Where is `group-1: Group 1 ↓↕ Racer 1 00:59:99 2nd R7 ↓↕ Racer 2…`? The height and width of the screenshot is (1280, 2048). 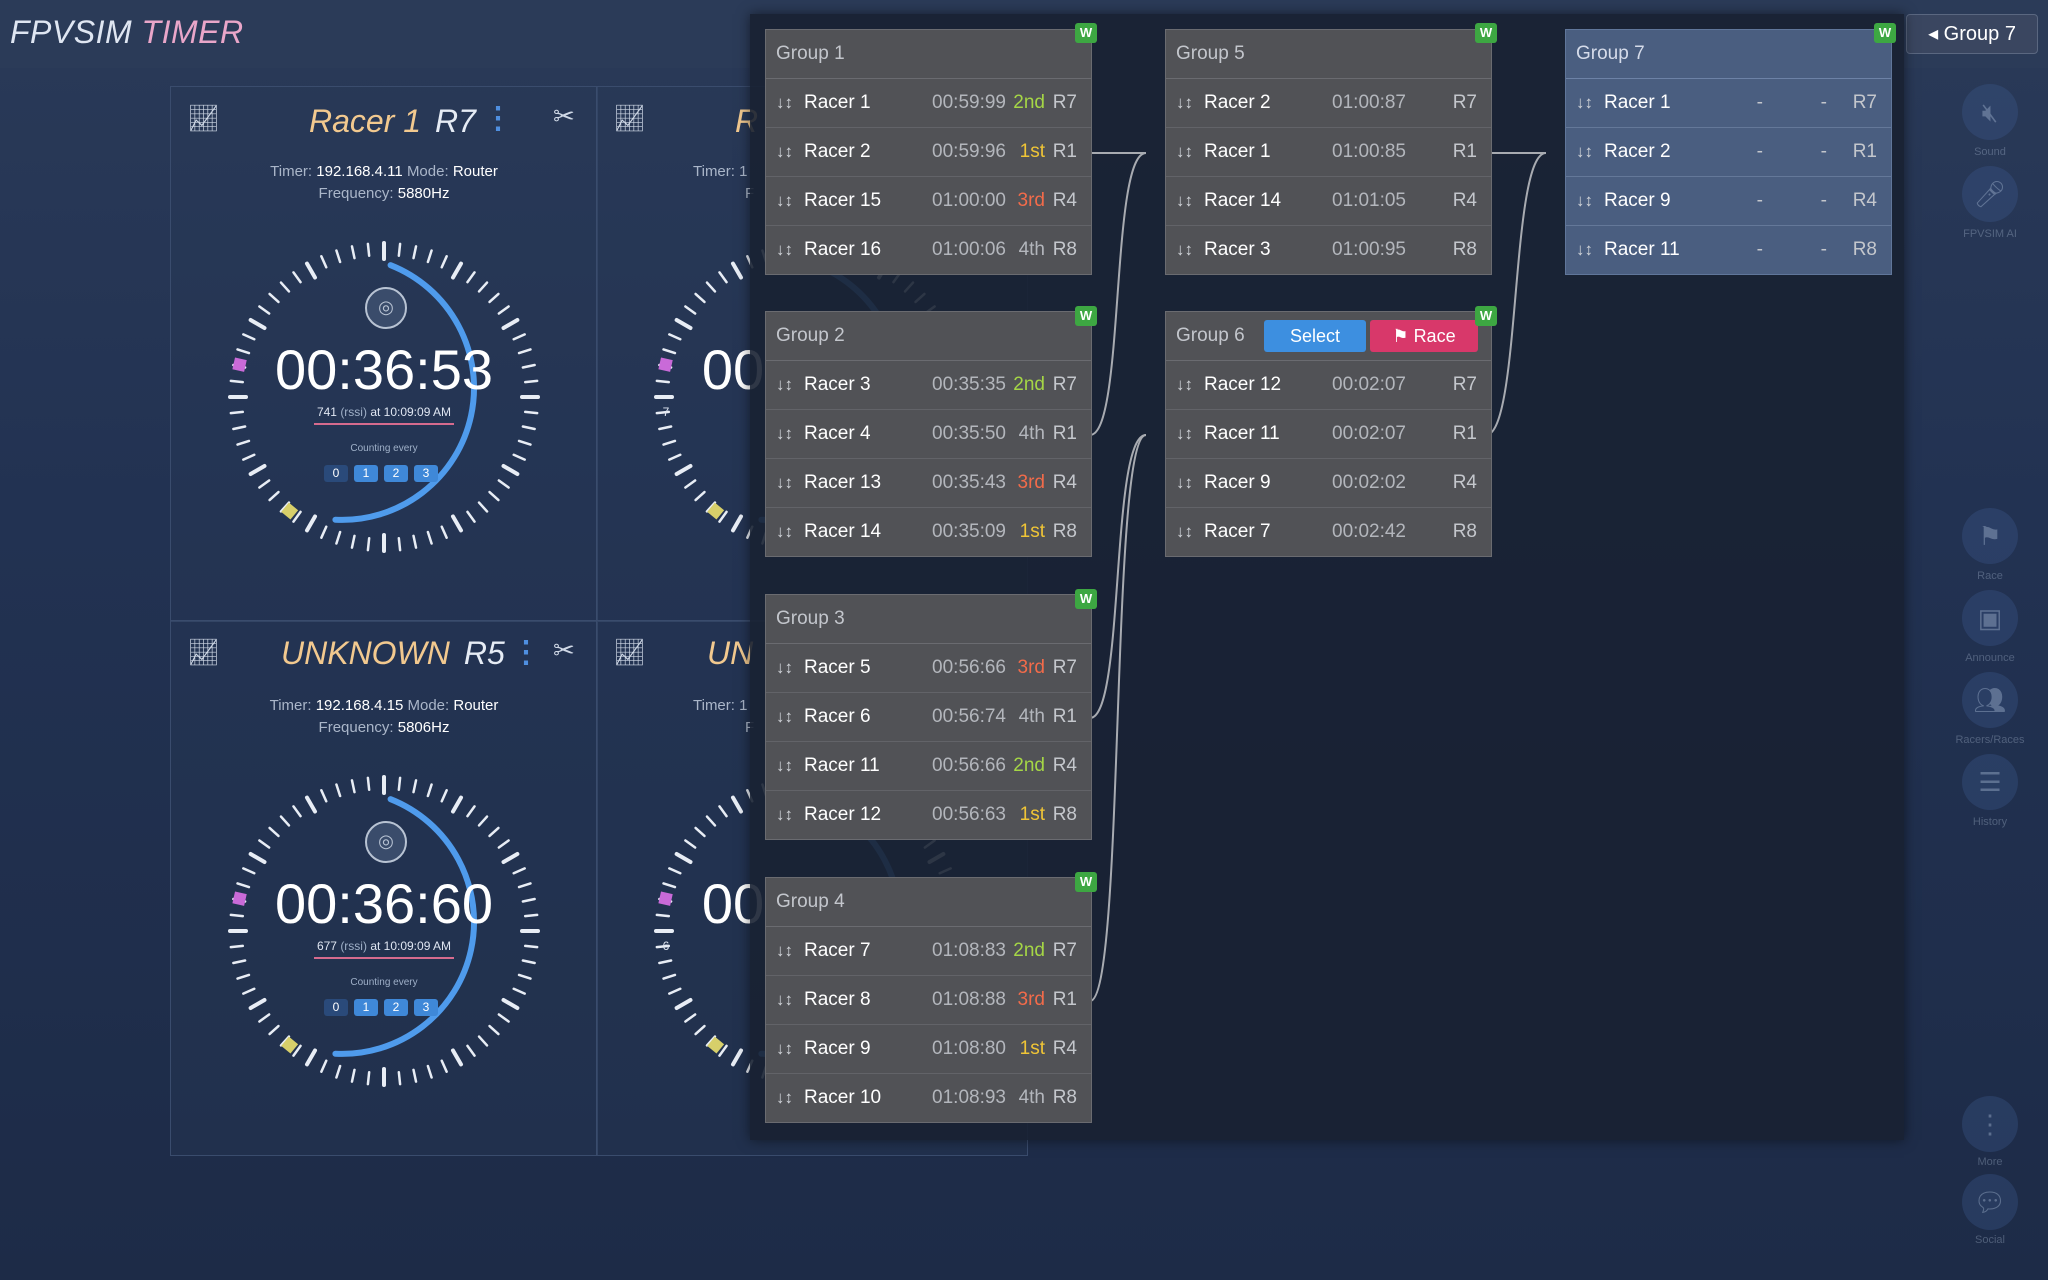
group-1: Group 1 ↓↕ Racer 1 00:59:99 2nd R7 ↓↕ Racer 2… is located at coordinates (928, 152).